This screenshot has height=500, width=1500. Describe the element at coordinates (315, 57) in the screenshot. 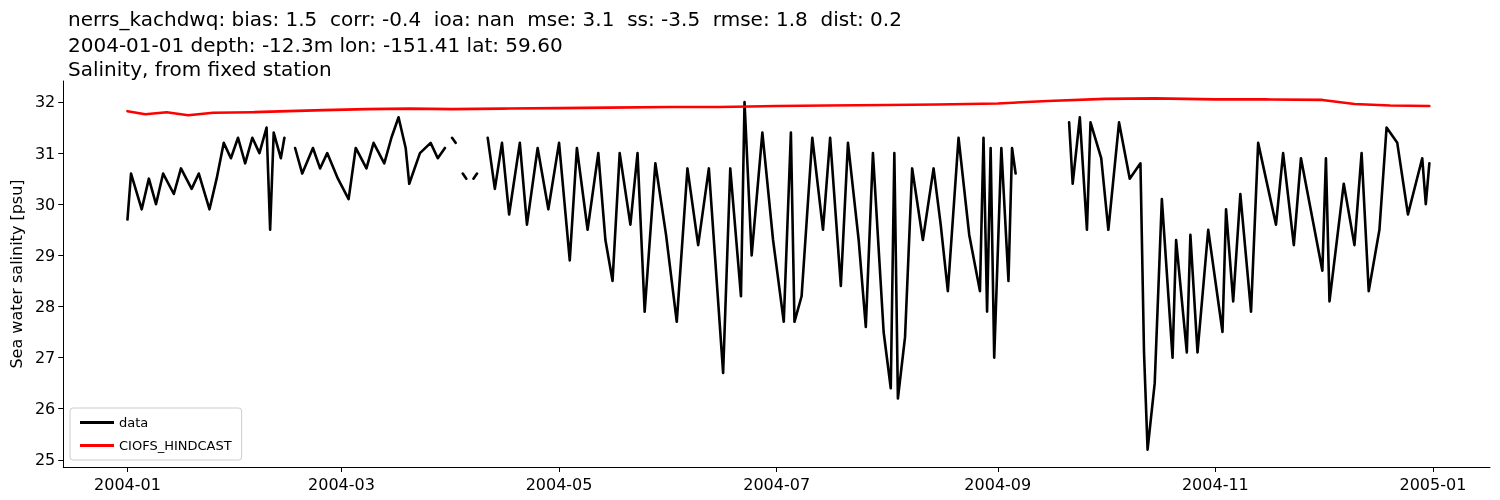

I see `chart-subtitle: 2004-01-01 depth: -12.3m lon: -151.41 lat: 59.60 Salinity, from fixed station` at that location.